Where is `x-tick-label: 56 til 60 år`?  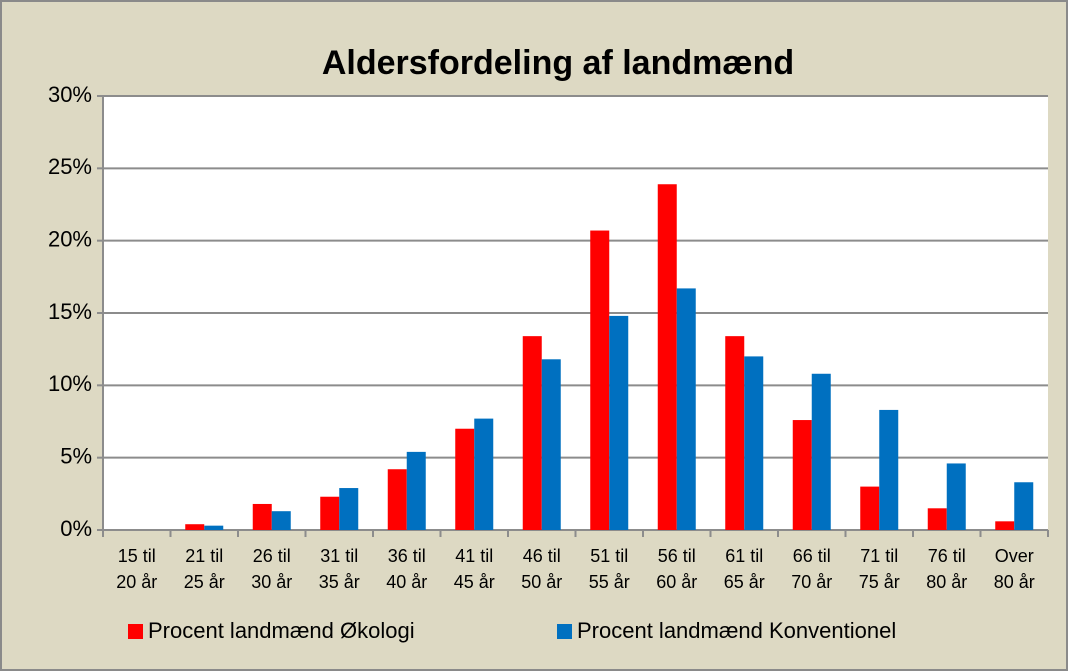
x-tick-label: 56 til 60 år is located at coordinates (676, 569).